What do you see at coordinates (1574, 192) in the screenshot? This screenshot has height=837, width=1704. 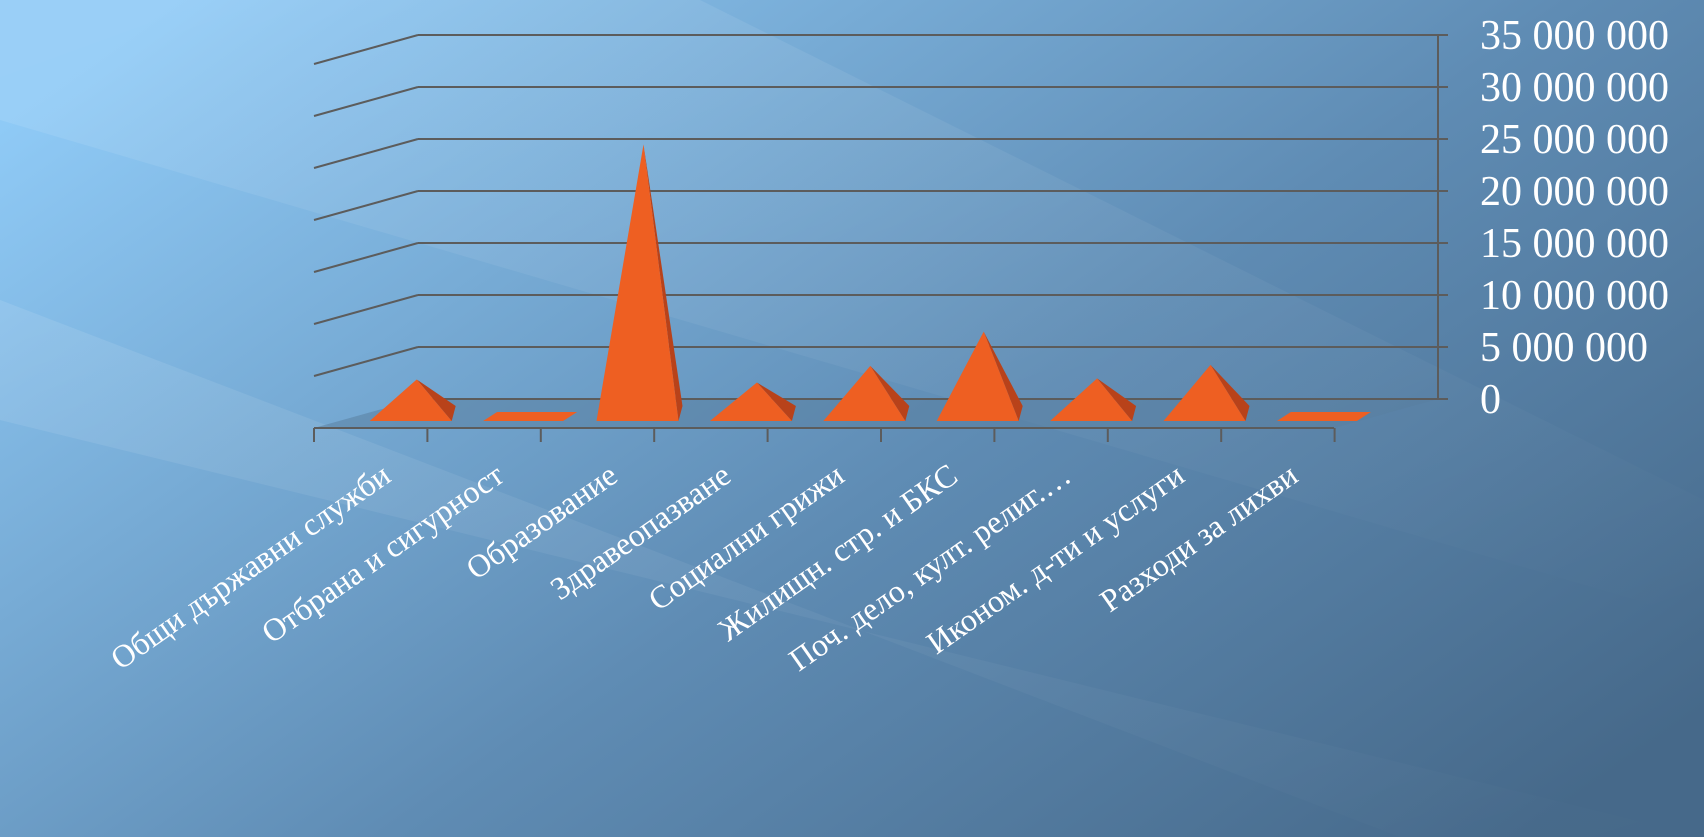 I see `y-tick-label: 20 000 000` at bounding box center [1574, 192].